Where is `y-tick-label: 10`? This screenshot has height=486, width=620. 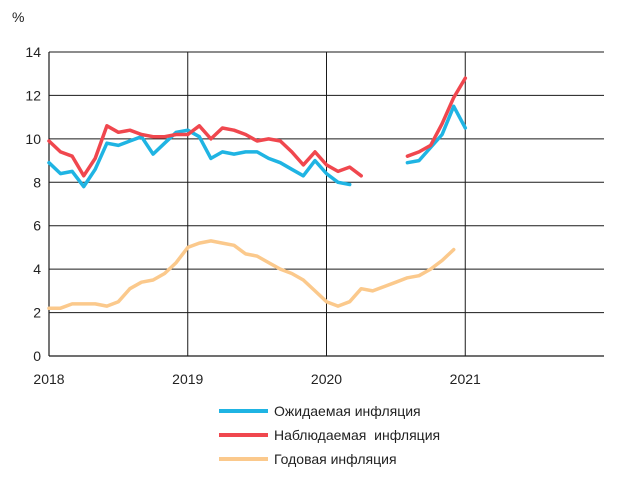 y-tick-label: 10 is located at coordinates (33, 139).